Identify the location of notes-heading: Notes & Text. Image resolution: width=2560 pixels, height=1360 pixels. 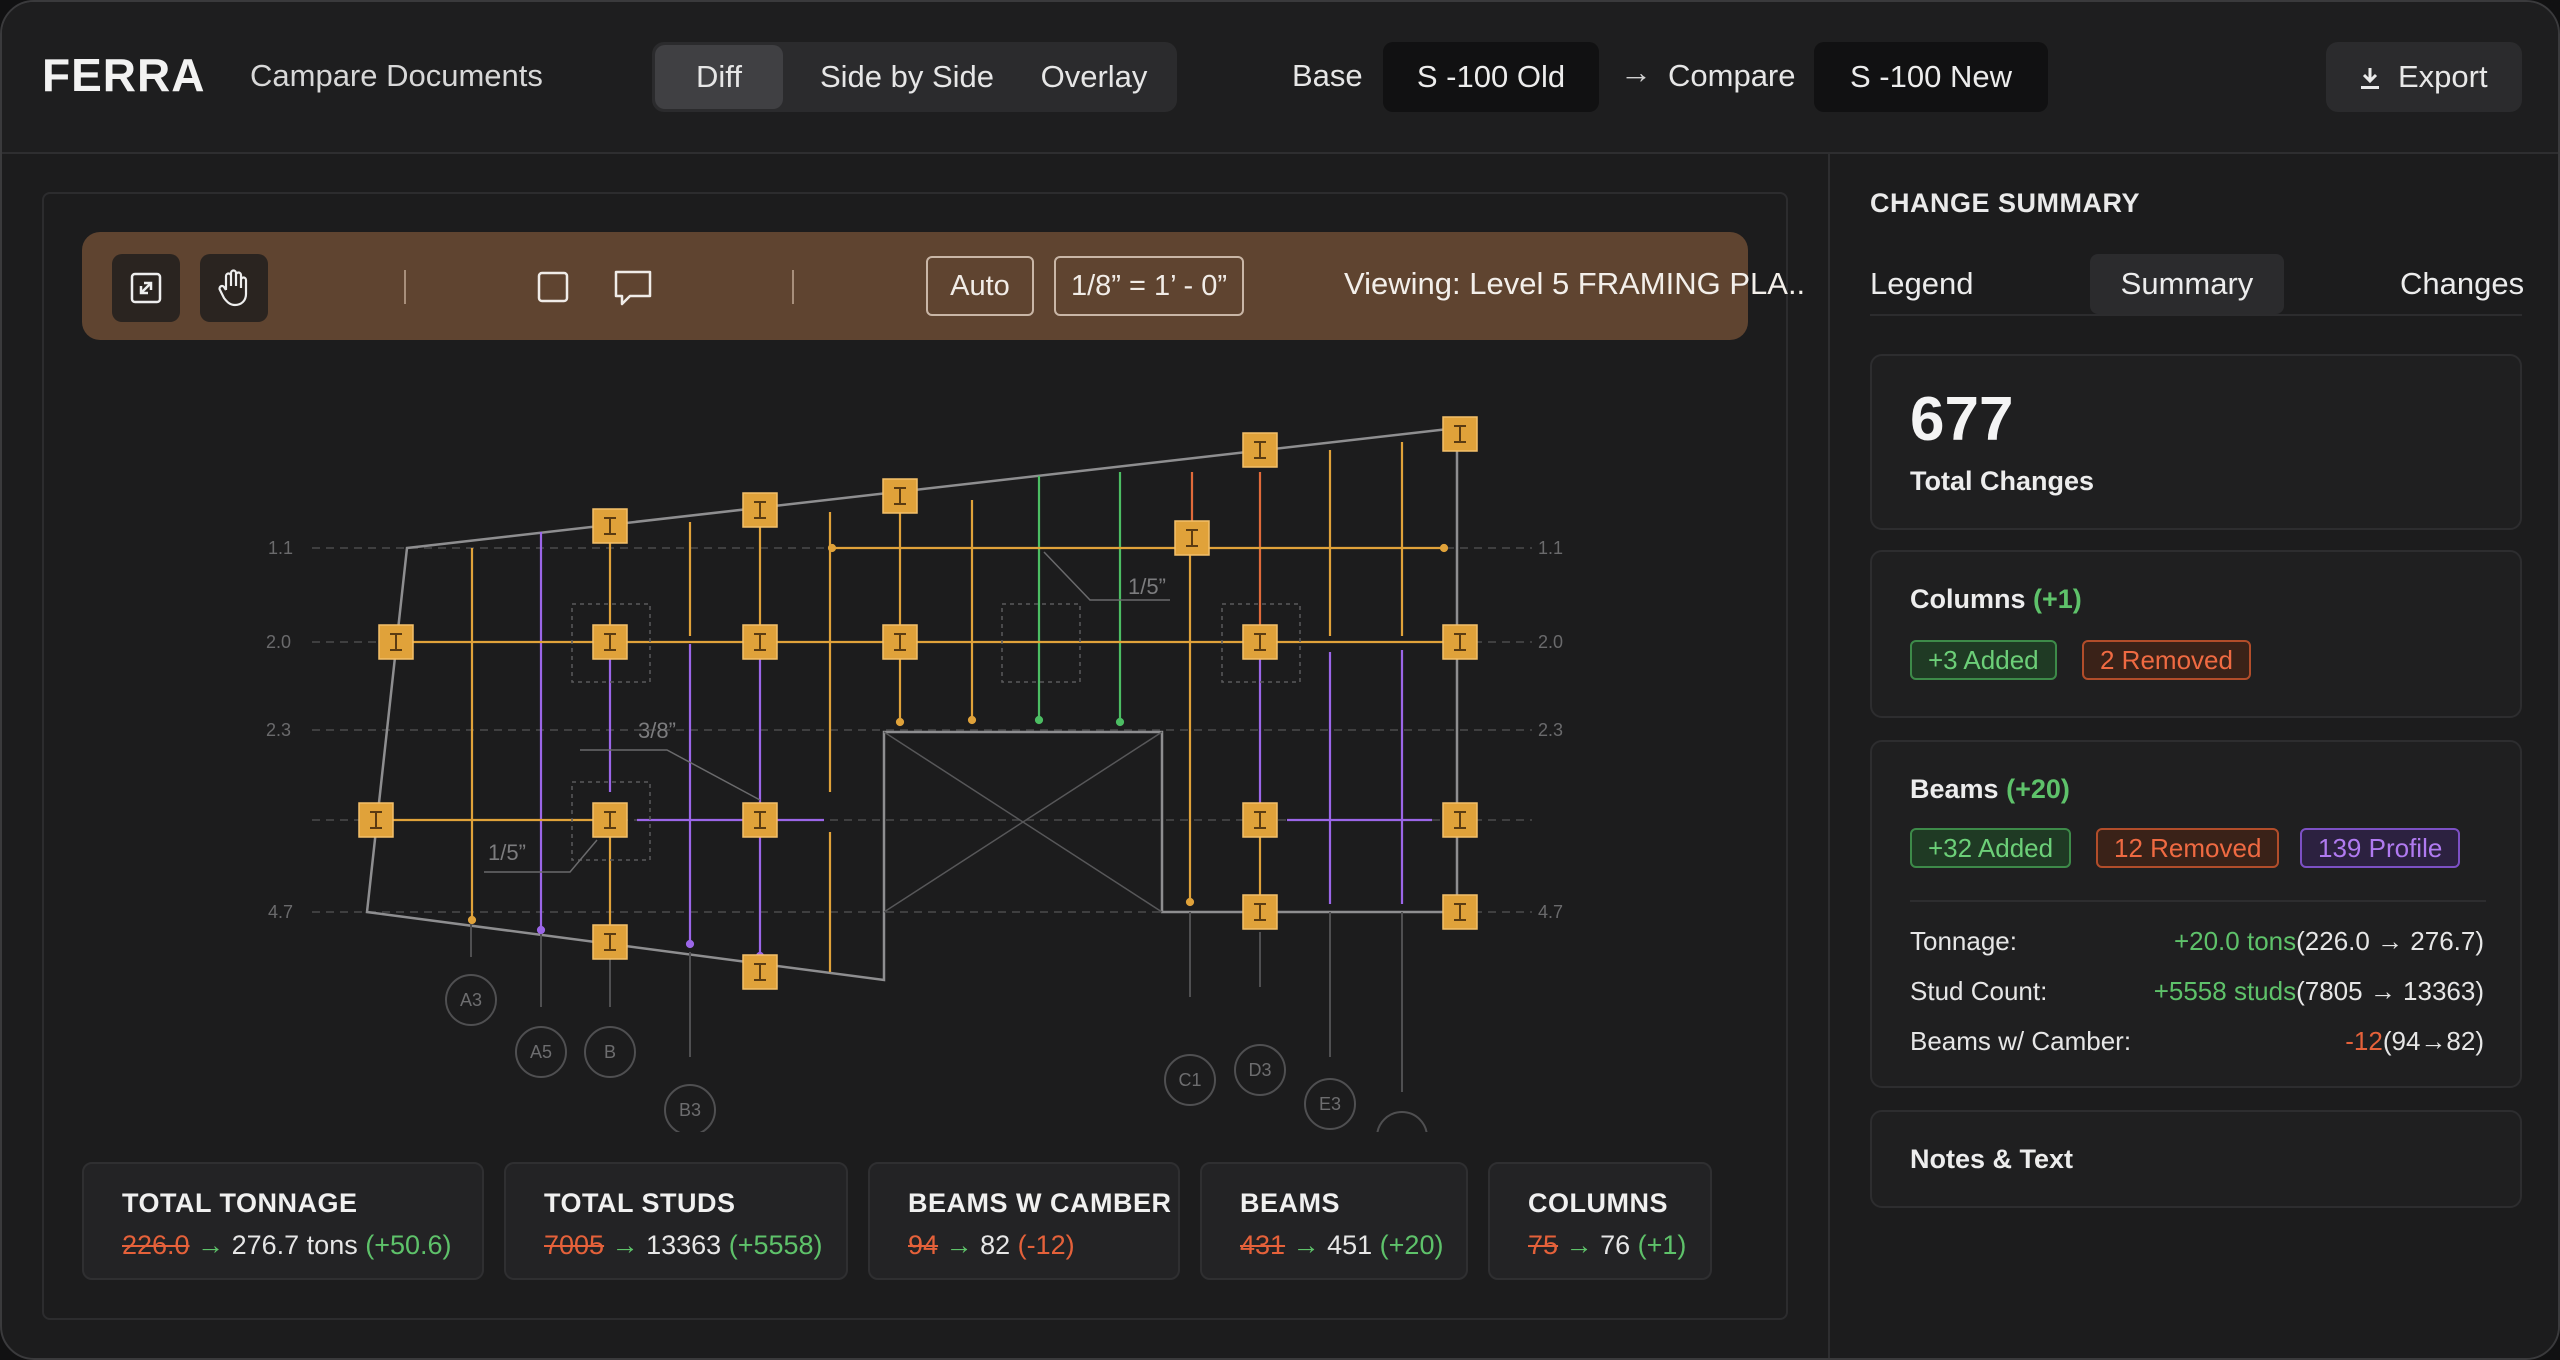
(1992, 1159).